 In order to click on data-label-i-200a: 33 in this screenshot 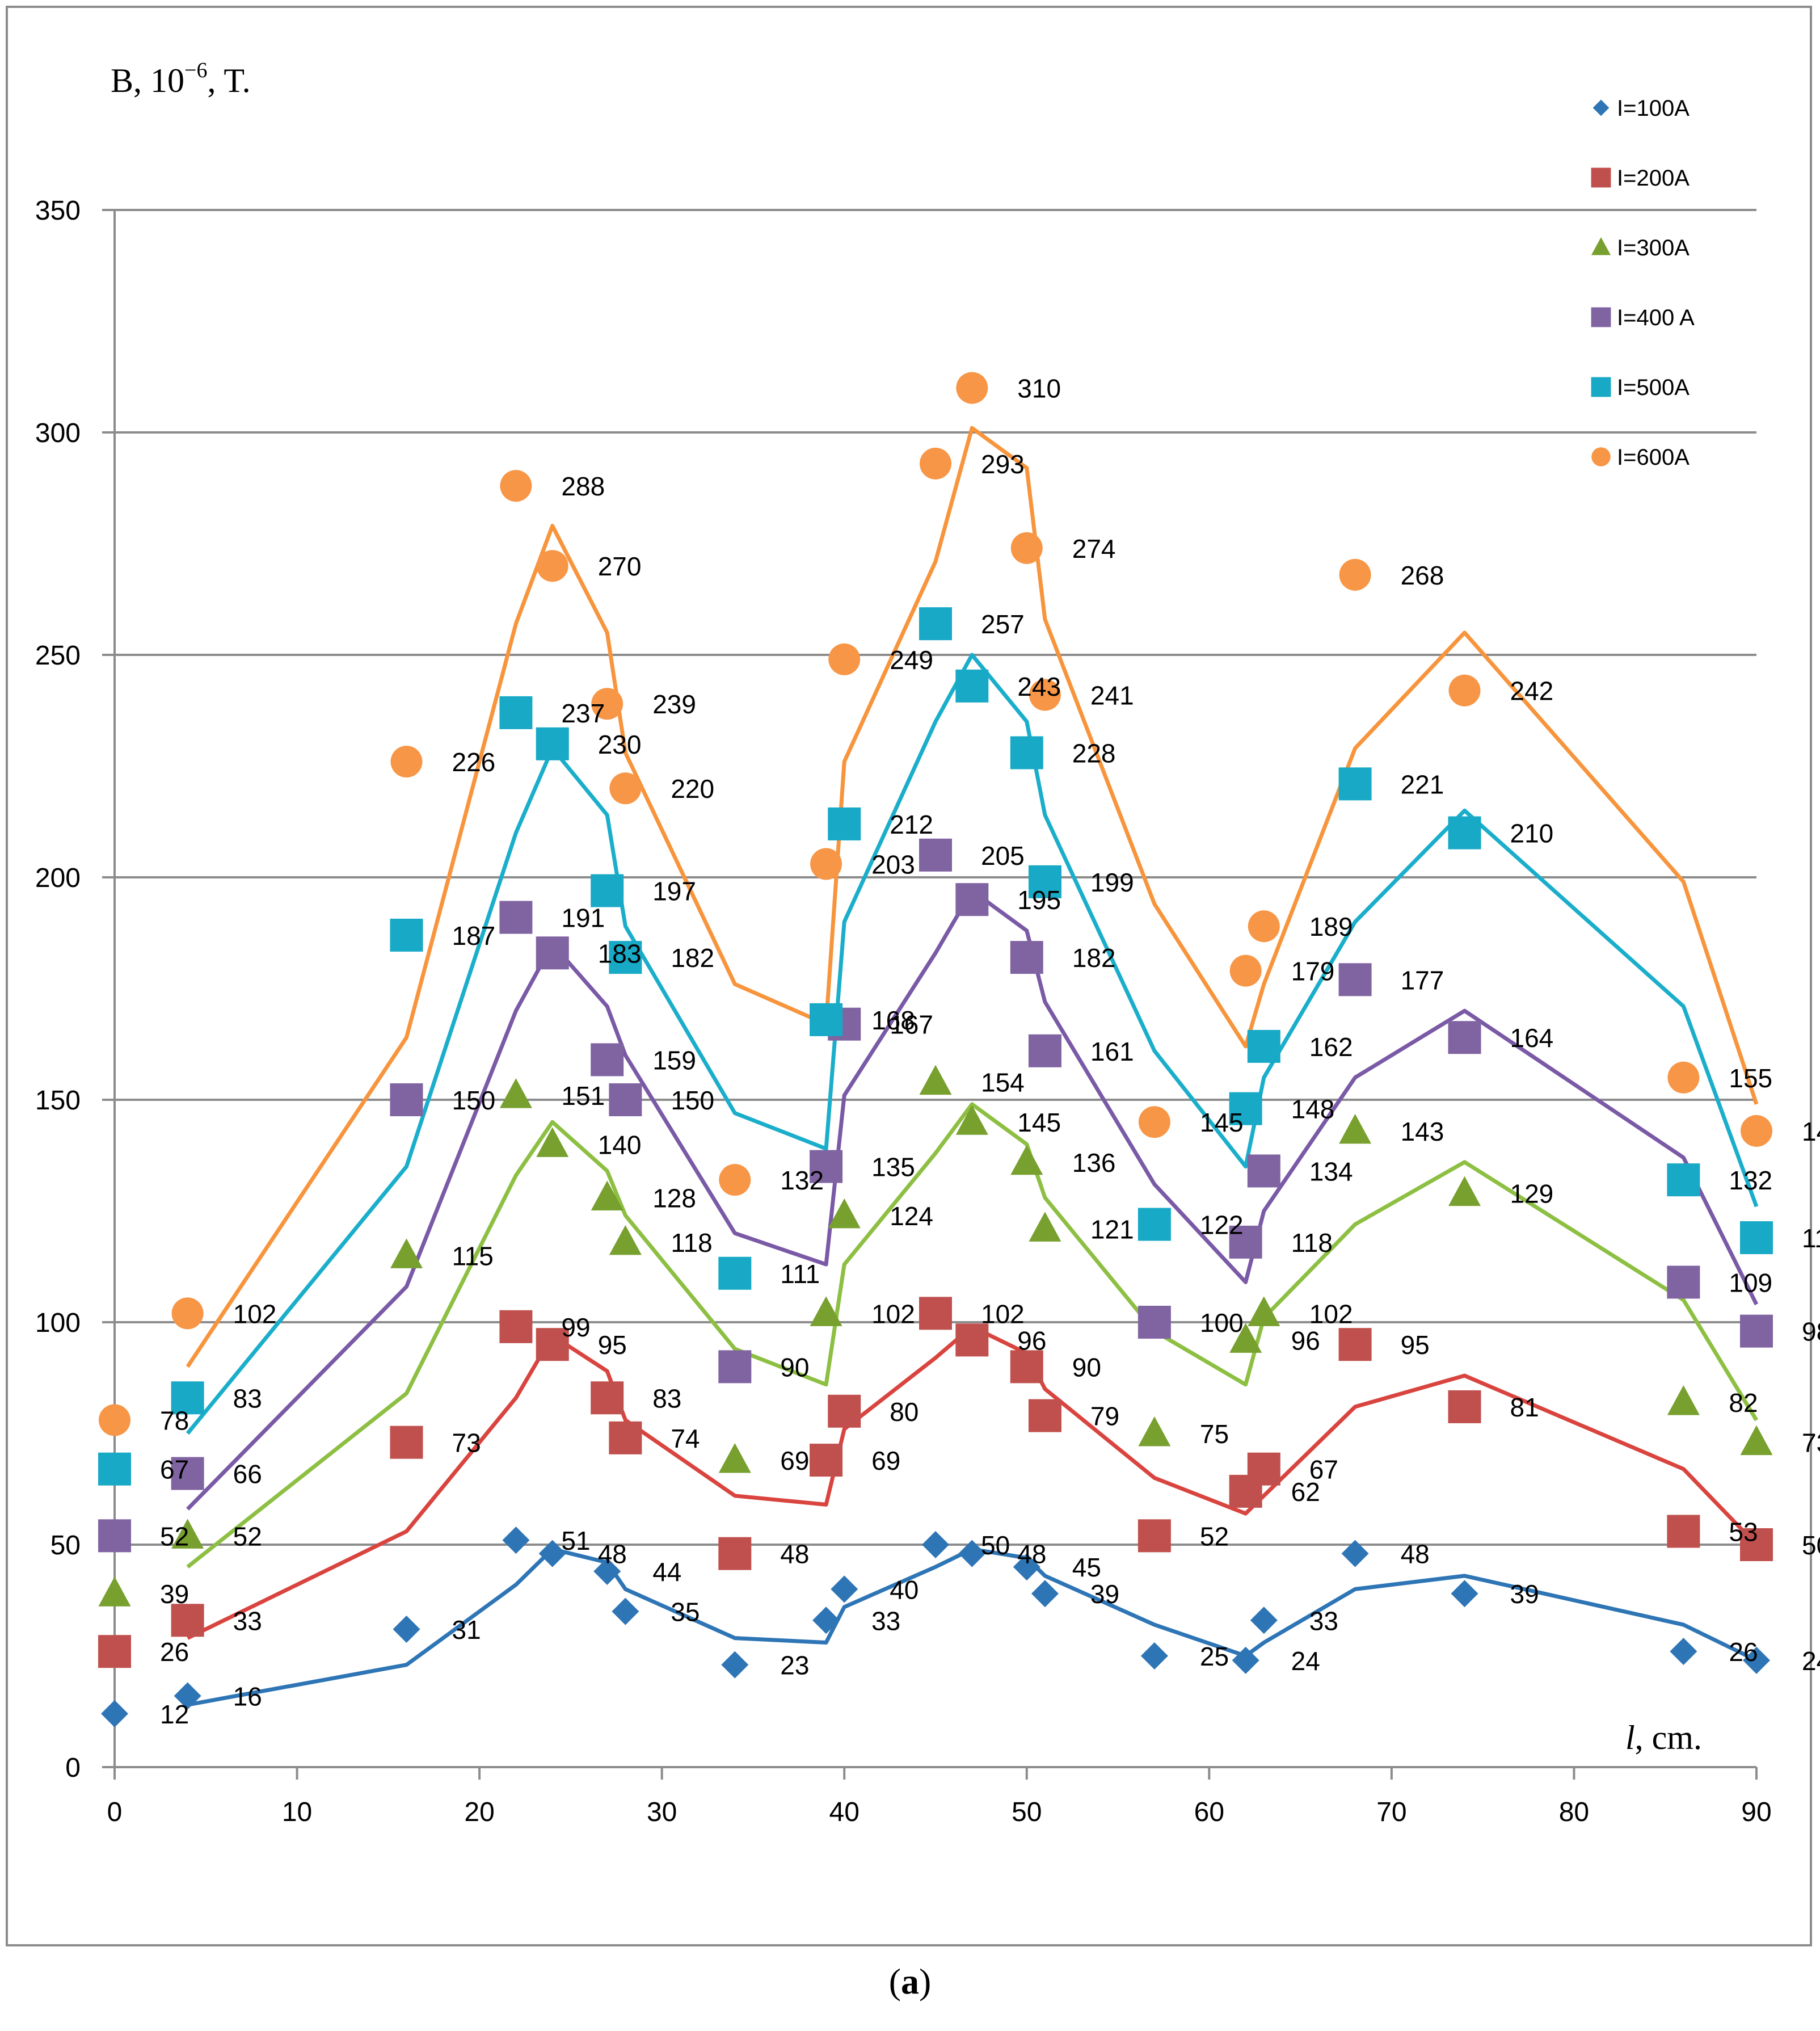, I will do `click(248, 1620)`.